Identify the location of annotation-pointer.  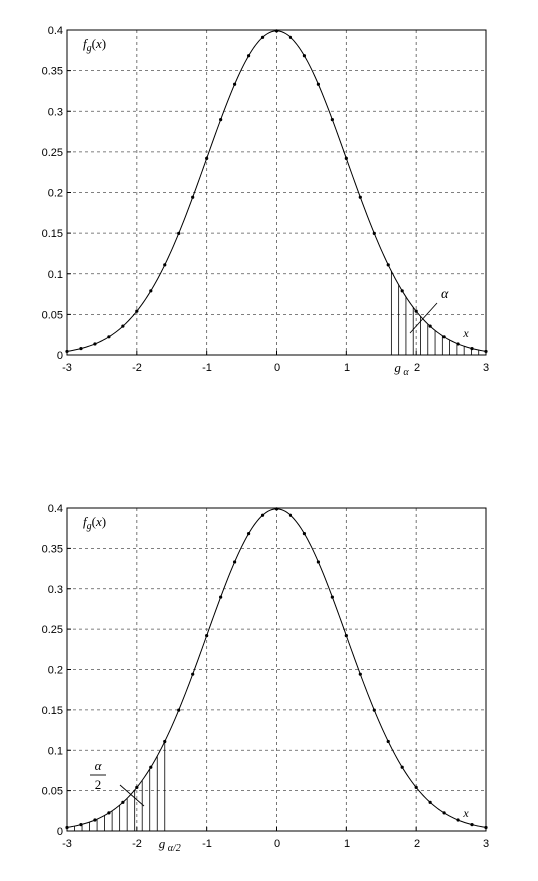
(423, 318).